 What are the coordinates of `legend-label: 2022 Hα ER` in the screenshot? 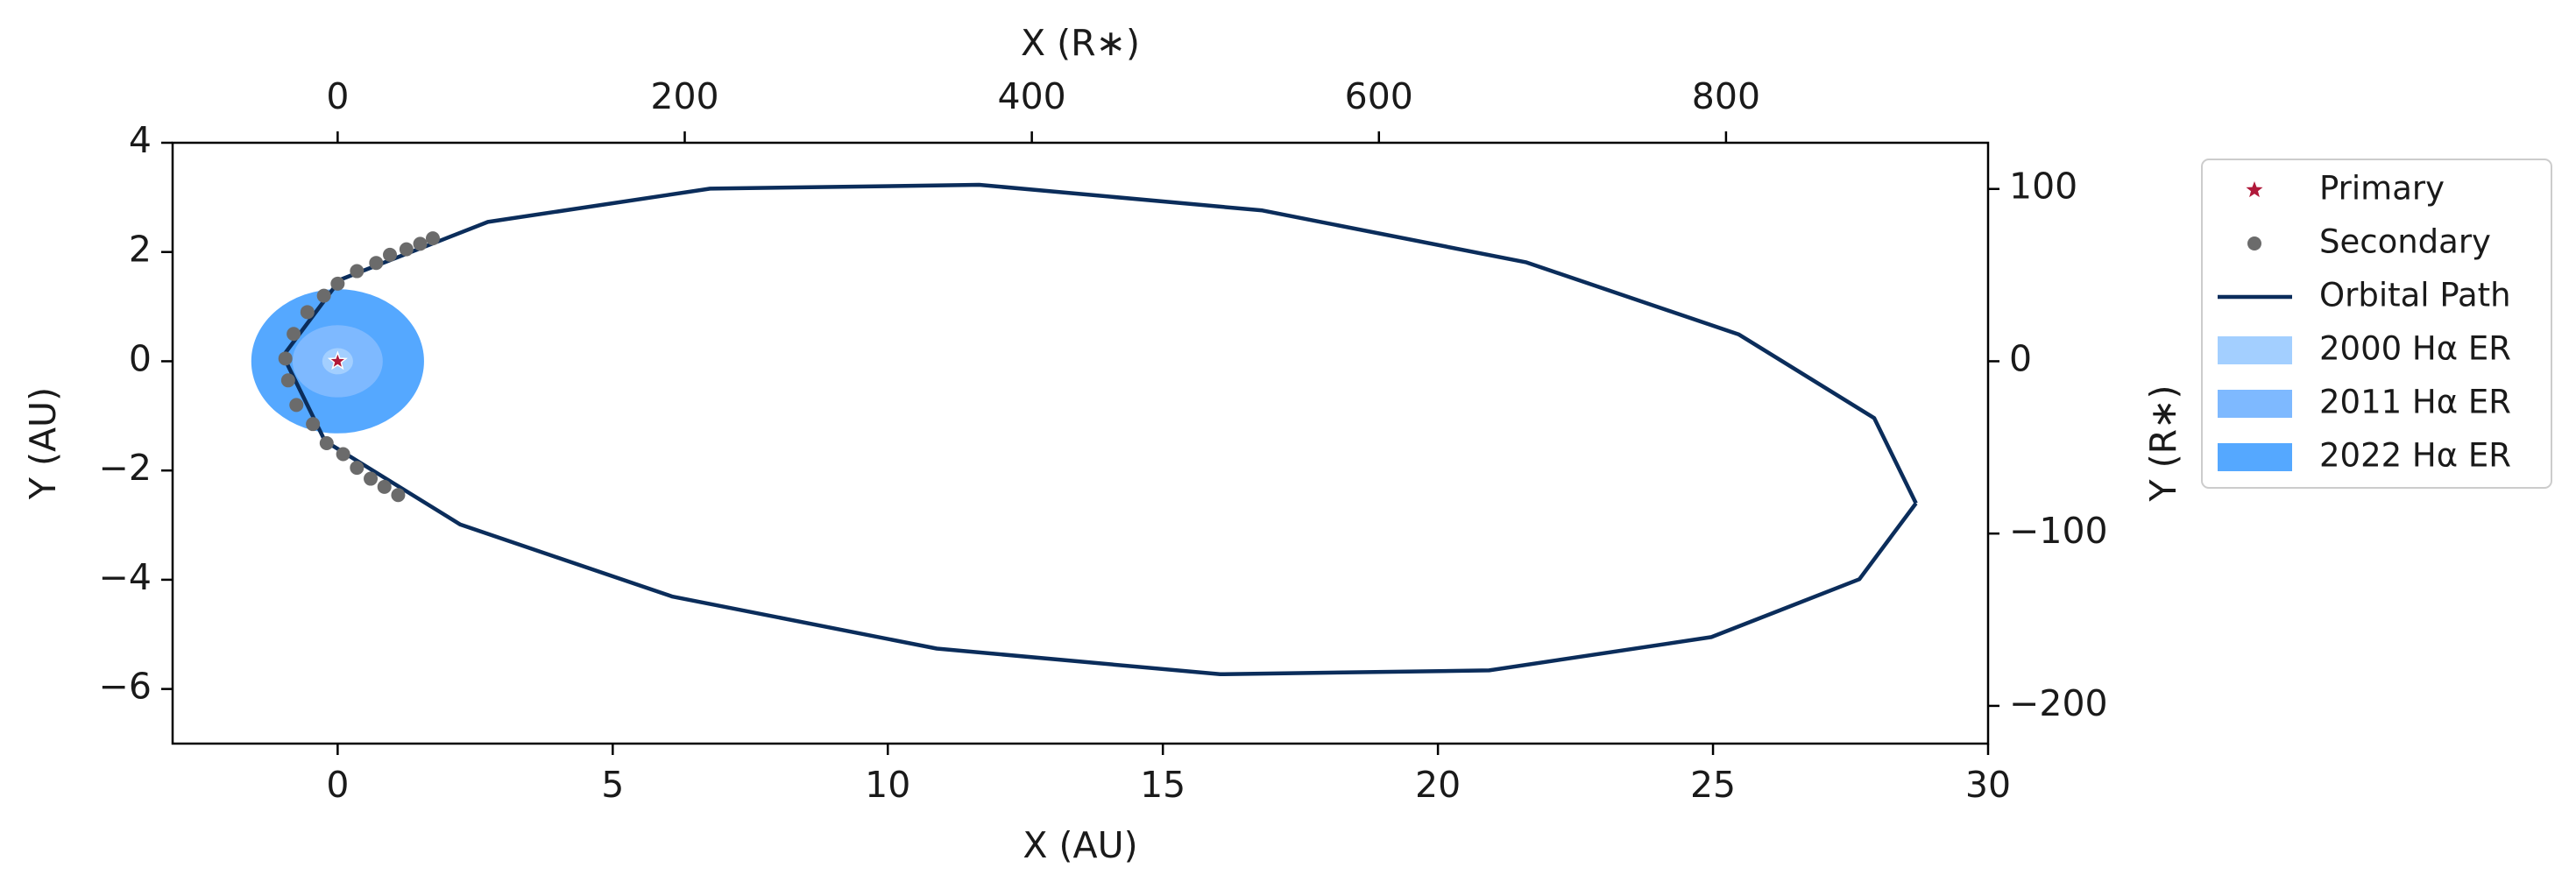 It's located at (2415, 456).